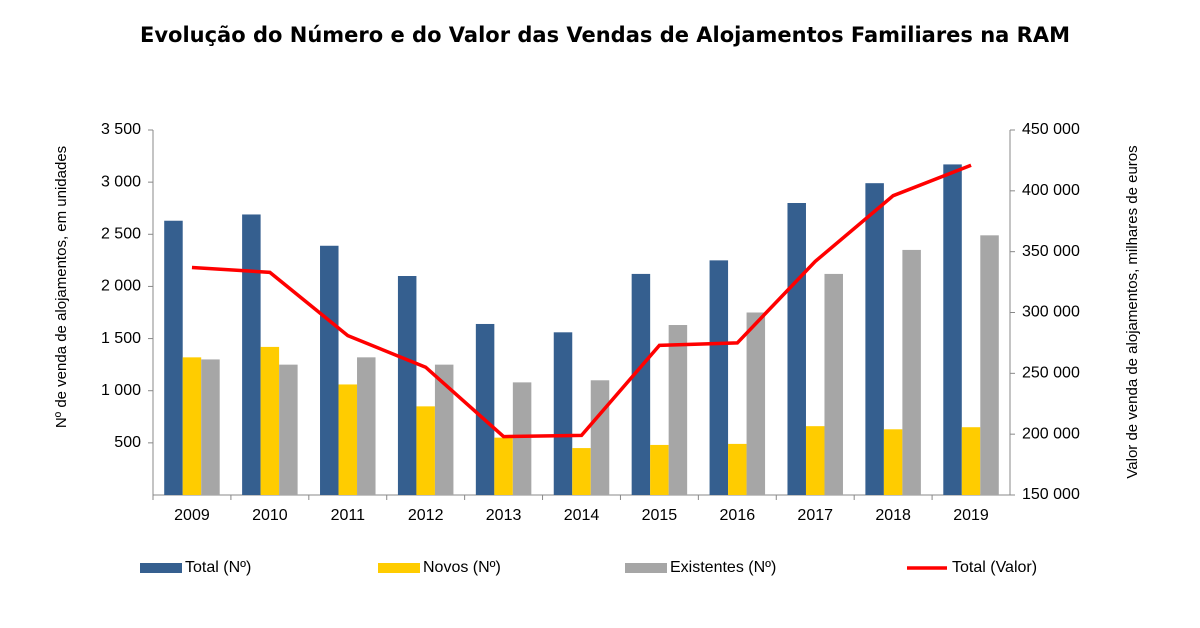  What do you see at coordinates (426, 515) in the screenshot?
I see `x-tick-label: 2012` at bounding box center [426, 515].